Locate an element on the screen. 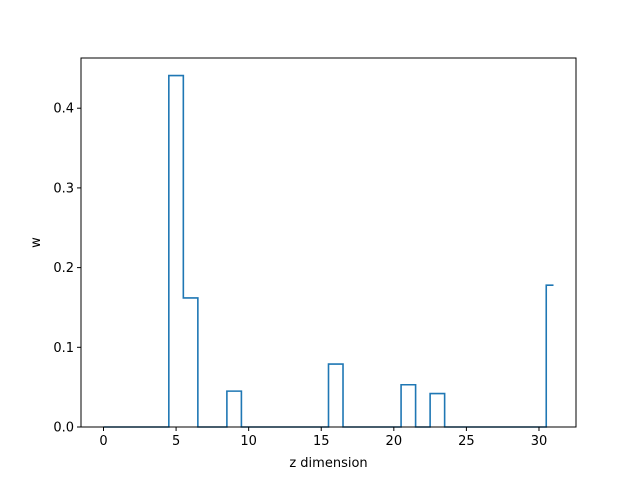 The height and width of the screenshot is (480, 640). x-tick-label: 20 is located at coordinates (394, 441).